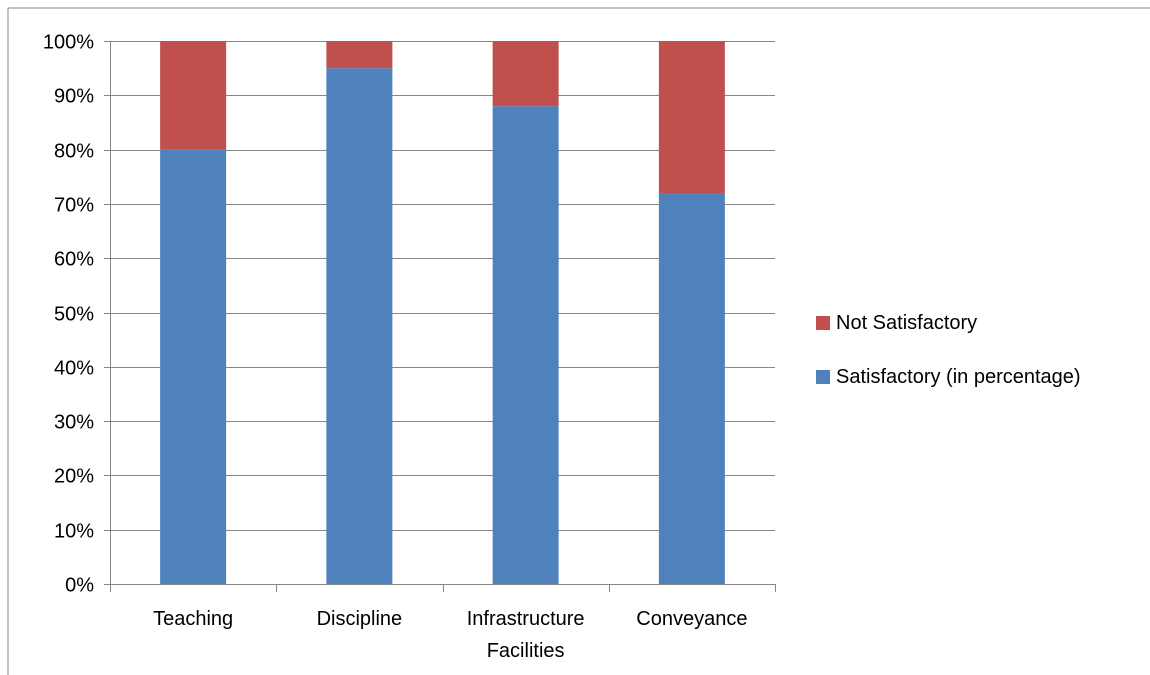  What do you see at coordinates (74, 423) in the screenshot?
I see `y-tick-label: 30%` at bounding box center [74, 423].